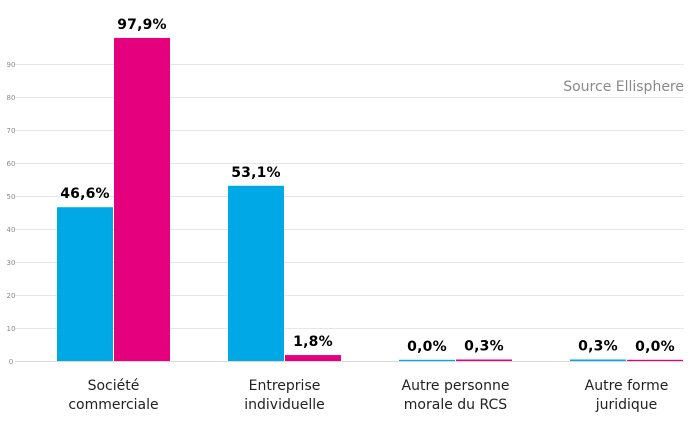 Image resolution: width=694 pixels, height=428 pixels. I want to click on y-tick-label: 30, so click(11, 263).